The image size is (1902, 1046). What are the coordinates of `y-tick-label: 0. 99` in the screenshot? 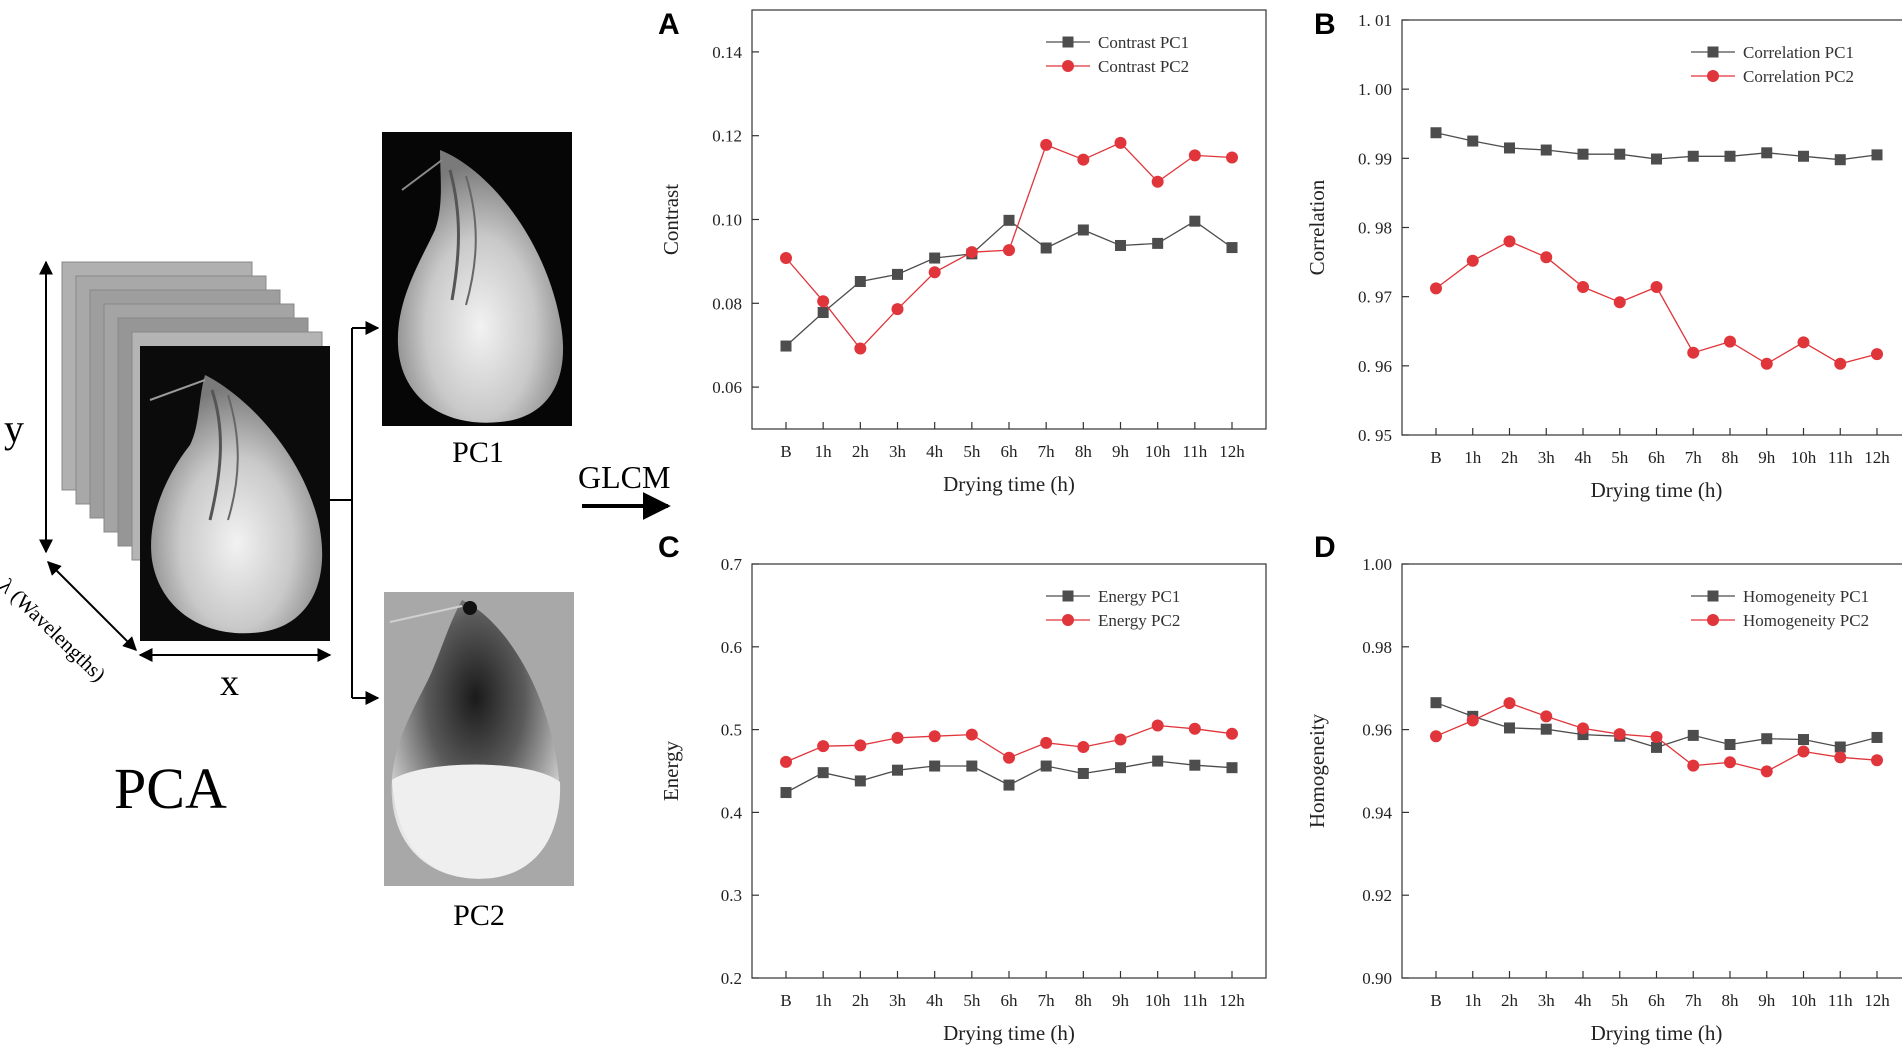 It's located at (1375, 158).